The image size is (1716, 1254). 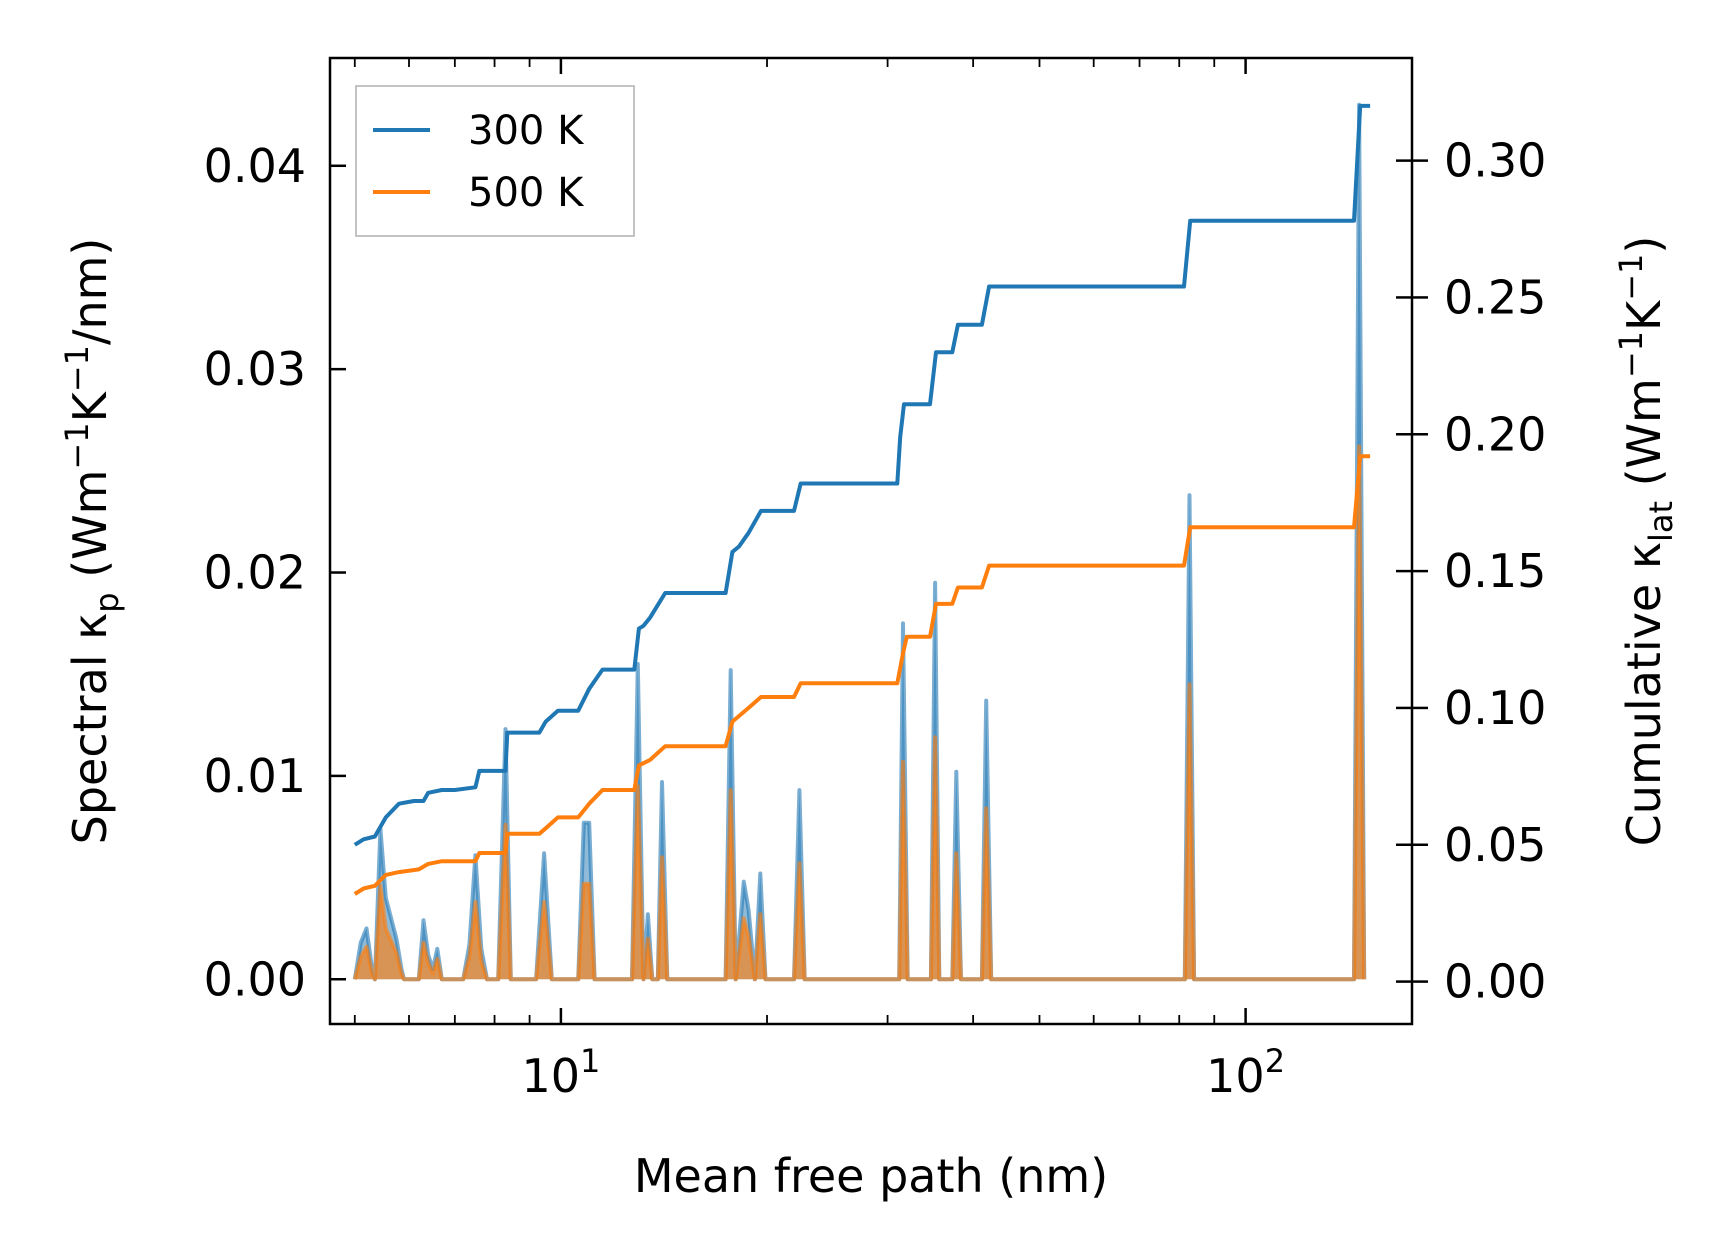 What do you see at coordinates (526, 131) in the screenshot?
I see `legend-label-300k: 300 K` at bounding box center [526, 131].